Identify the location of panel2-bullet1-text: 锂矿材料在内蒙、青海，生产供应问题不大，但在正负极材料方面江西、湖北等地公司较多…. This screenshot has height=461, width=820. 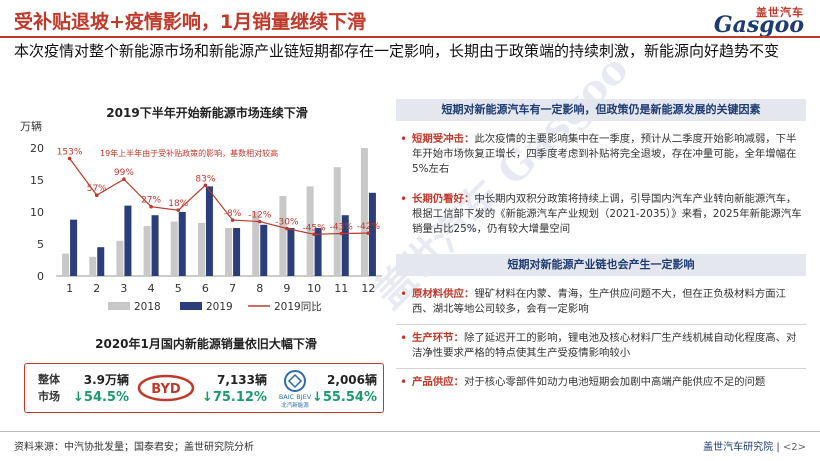
(599, 301).